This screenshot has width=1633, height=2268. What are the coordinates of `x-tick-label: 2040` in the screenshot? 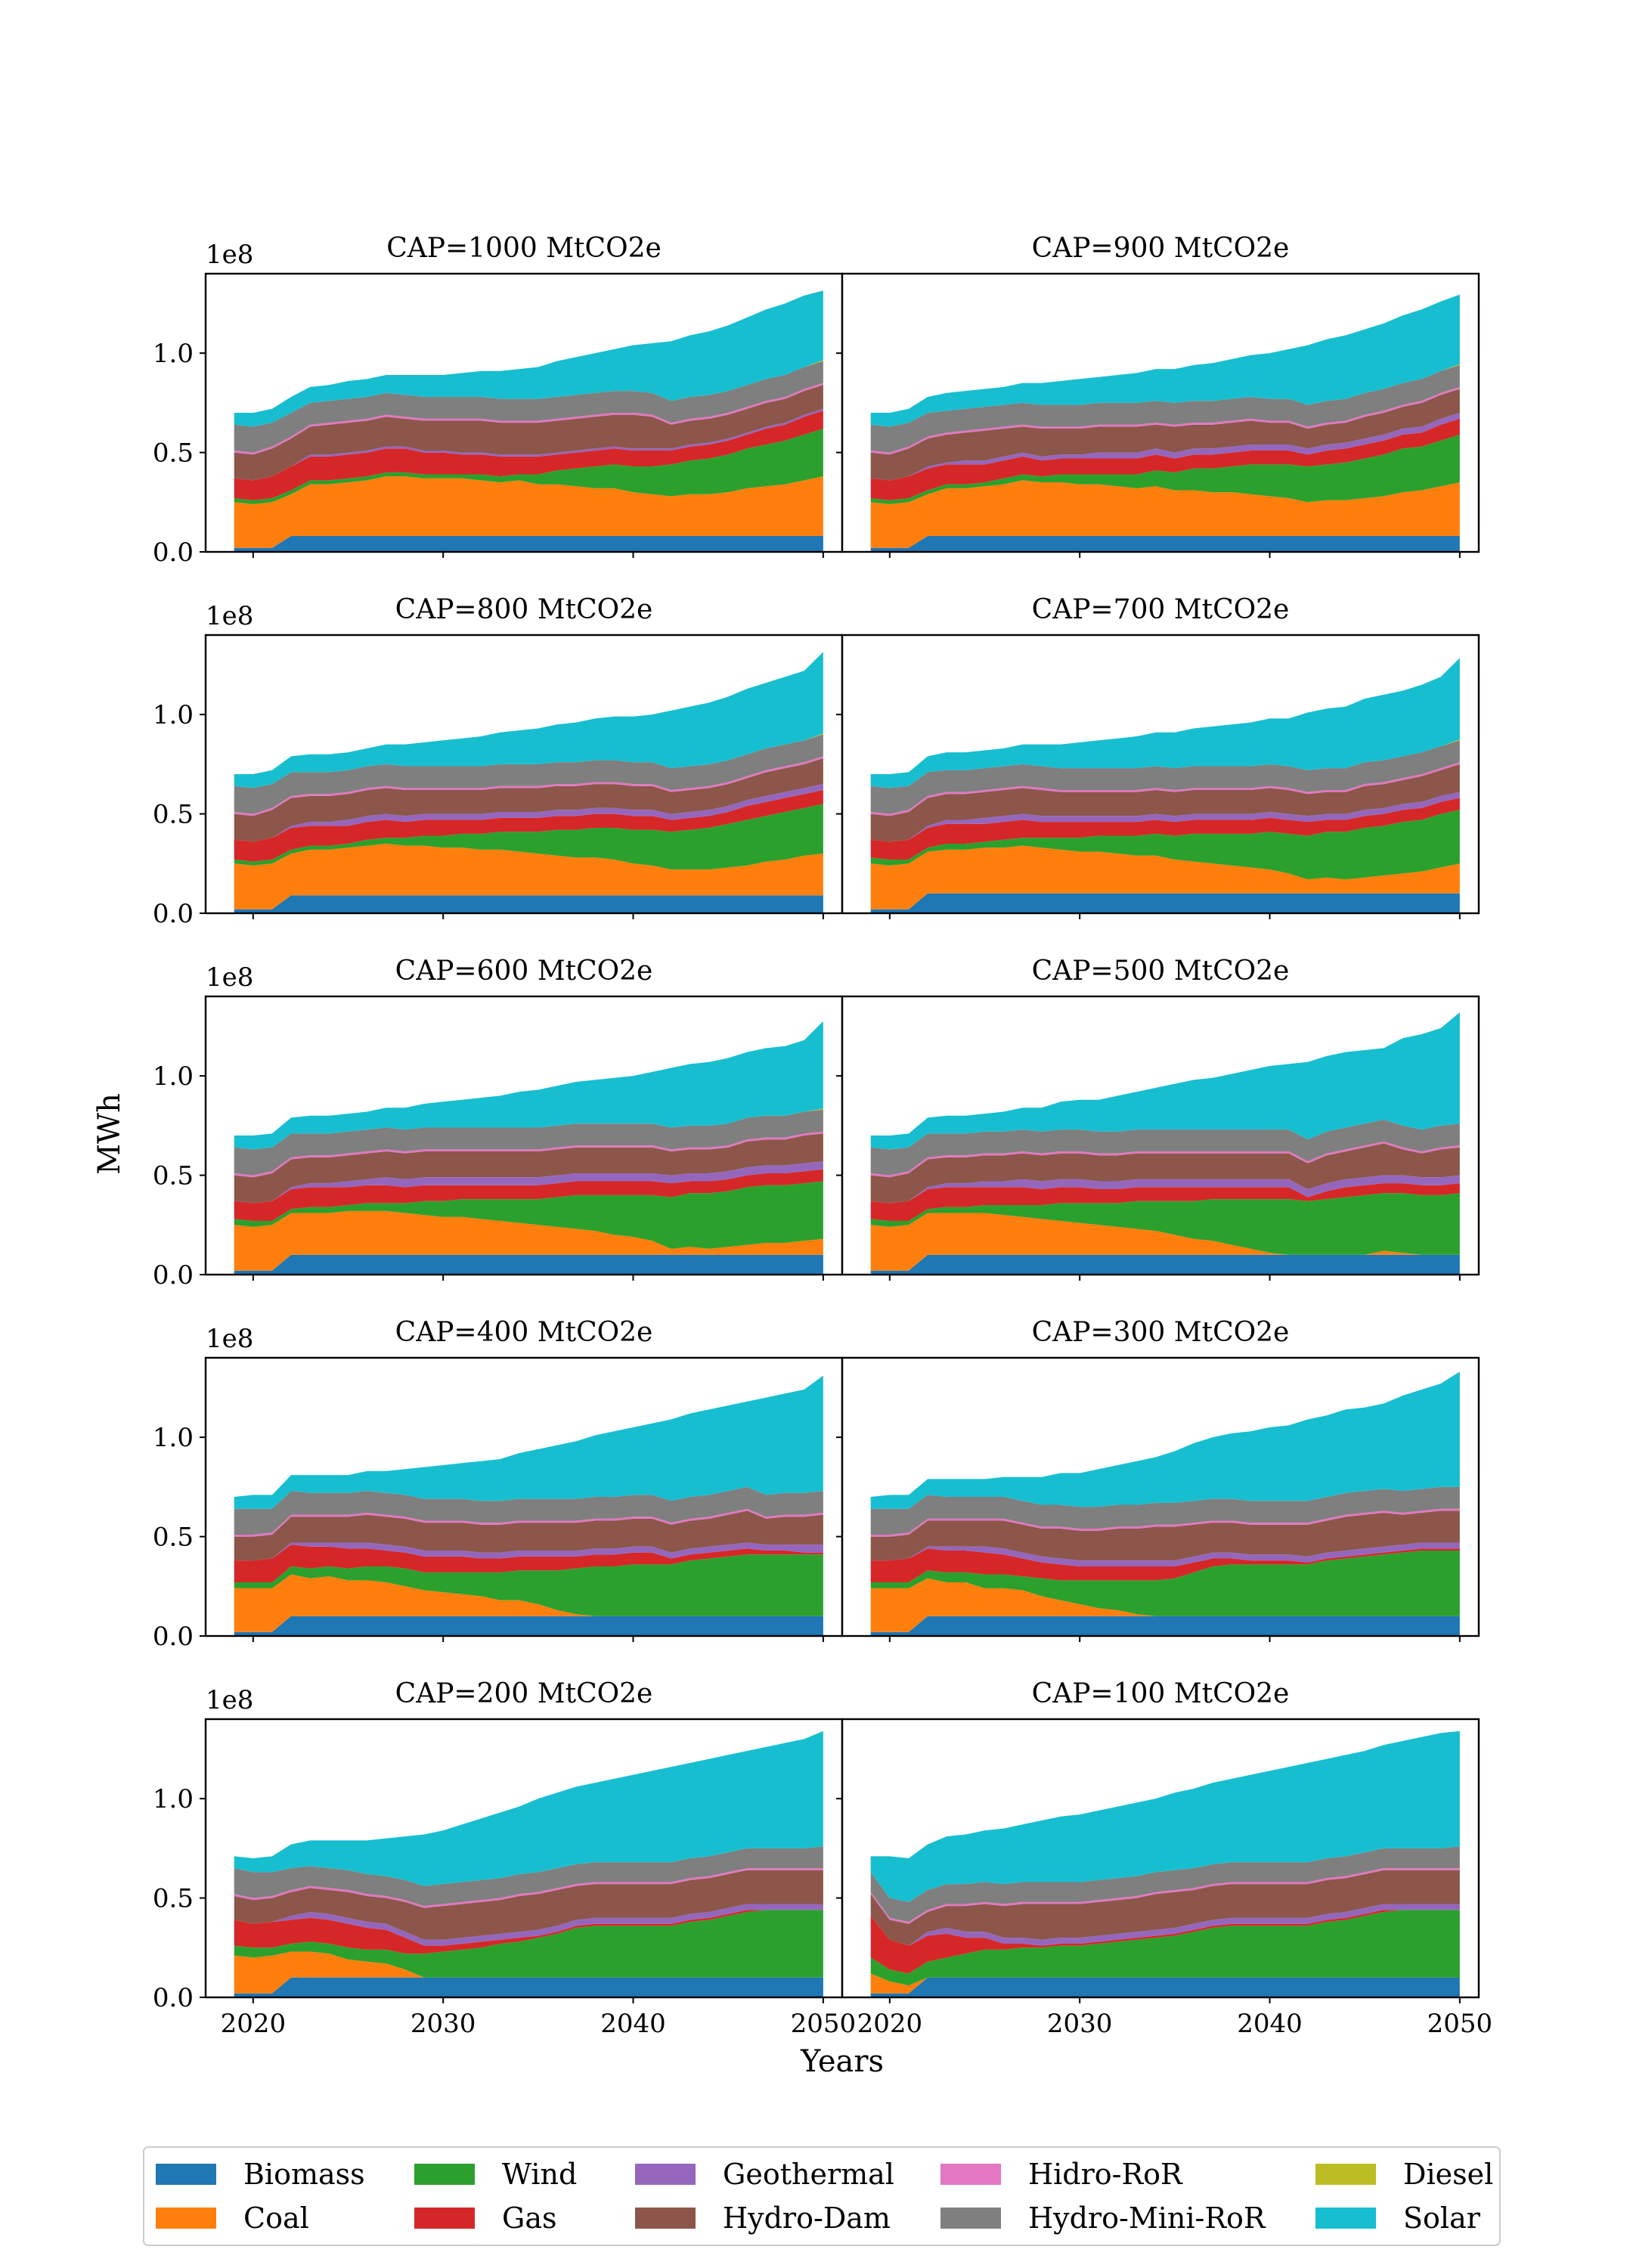 It's located at (1270, 2024).